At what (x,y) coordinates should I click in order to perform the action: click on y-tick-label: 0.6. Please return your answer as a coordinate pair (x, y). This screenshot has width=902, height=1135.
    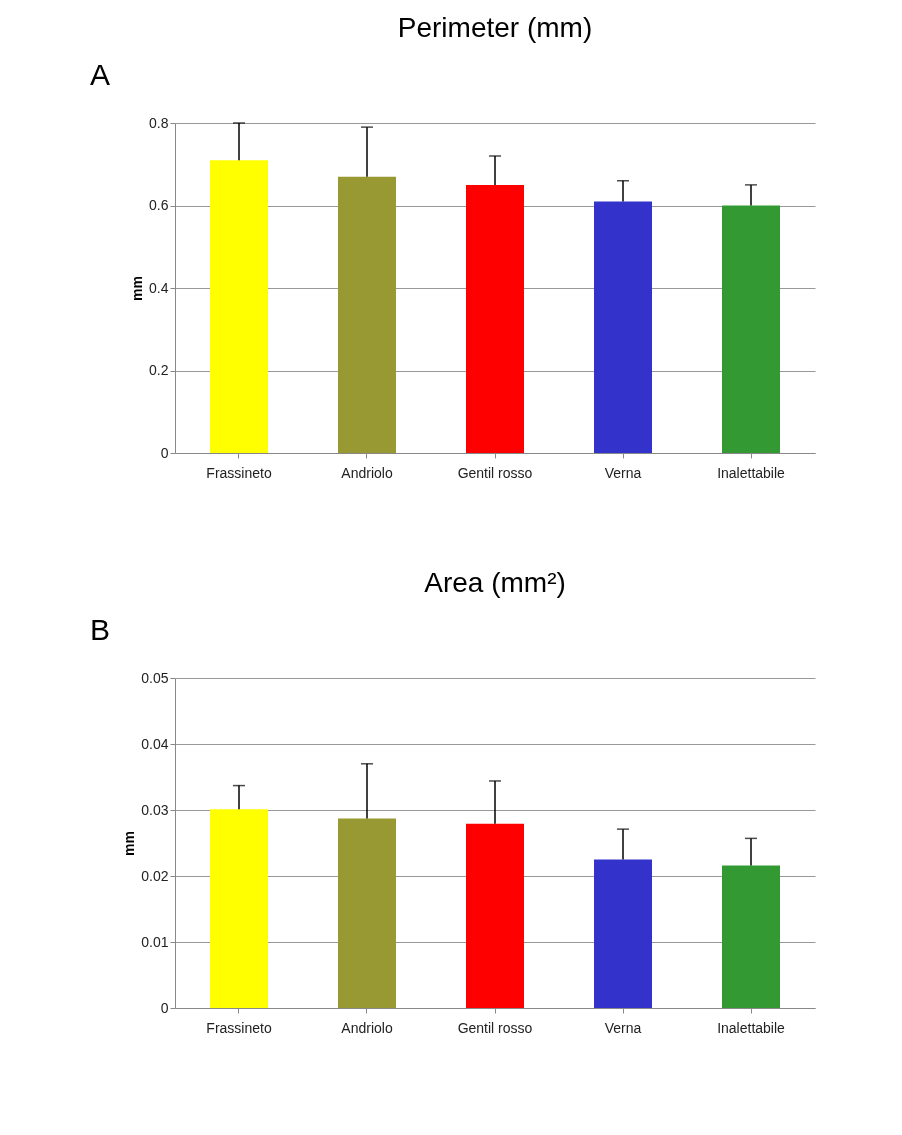
    Looking at the image, I should click on (159, 205).